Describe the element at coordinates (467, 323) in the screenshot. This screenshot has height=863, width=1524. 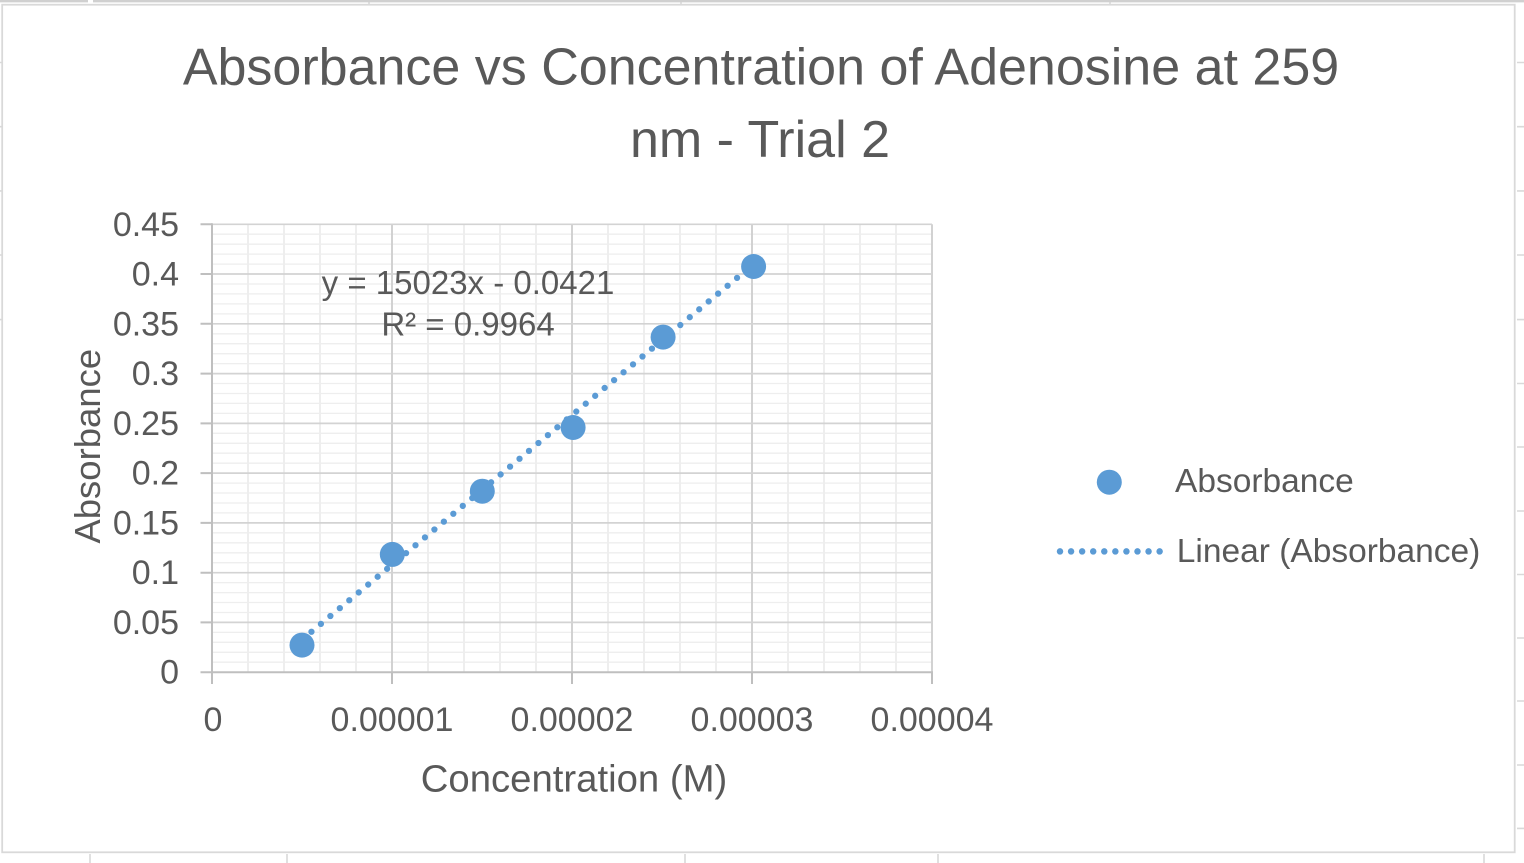
I see `svg-text: R² = 0.9964` at that location.